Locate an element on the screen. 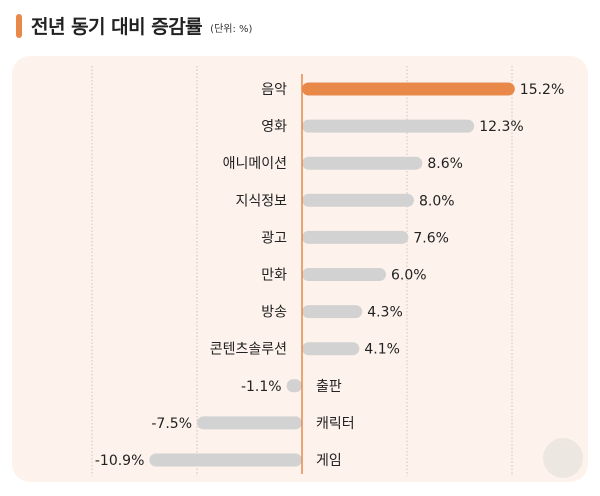  category-label: 지식정보 is located at coordinates (261, 201).